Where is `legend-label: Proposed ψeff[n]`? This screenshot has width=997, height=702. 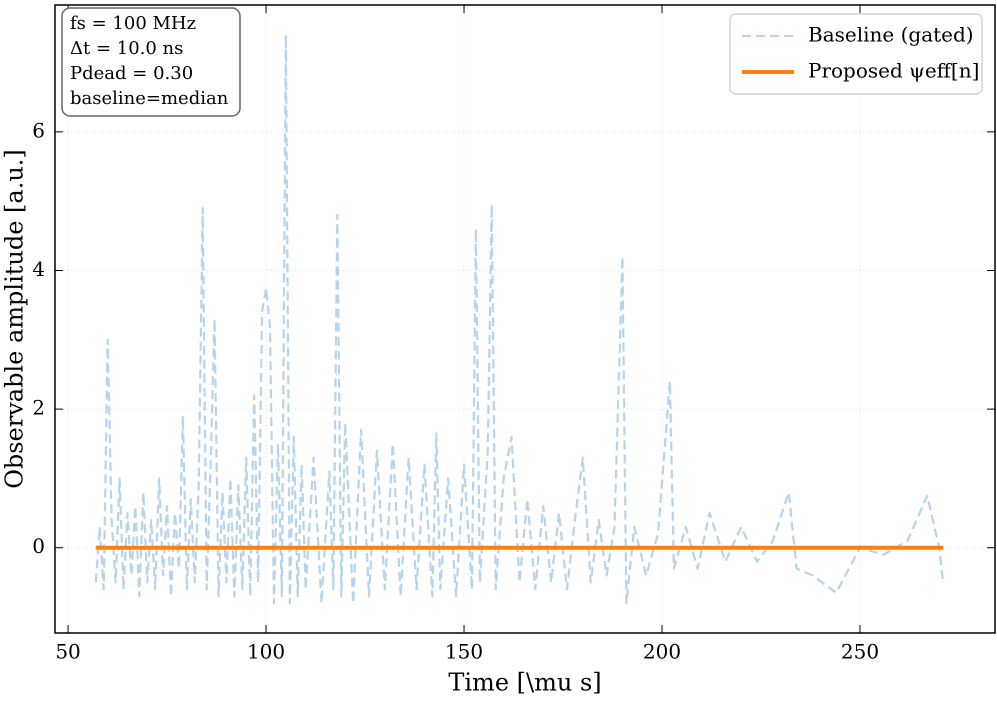 legend-label: Proposed ψeff[n] is located at coordinates (893, 71).